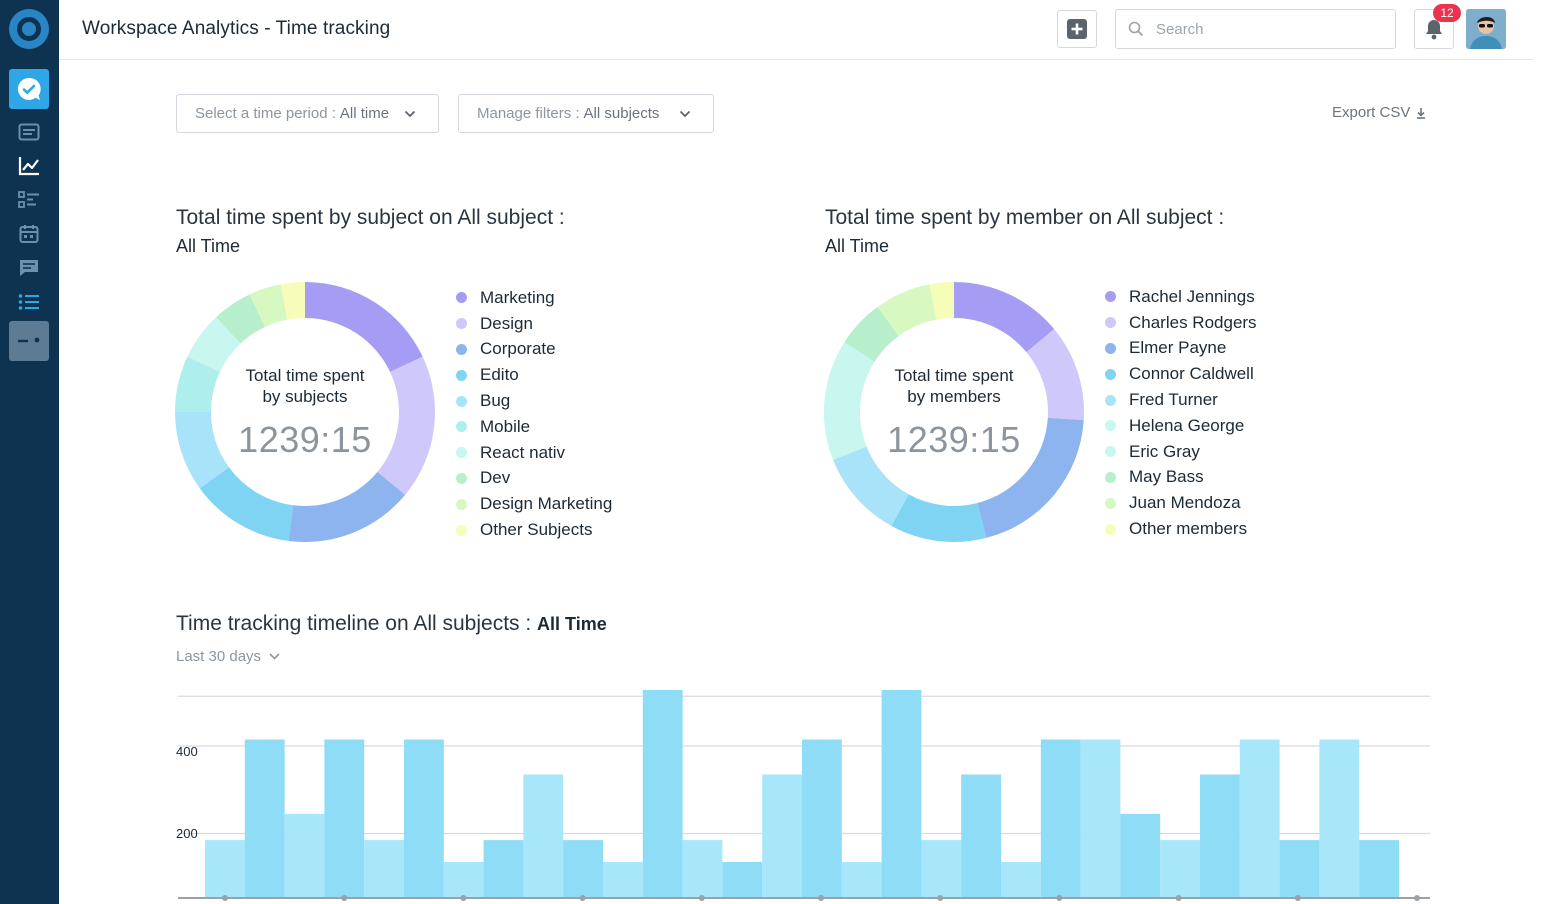  Describe the element at coordinates (586, 113) in the screenshot. I see `filters-dropdown: Manage filters : All subjects` at that location.